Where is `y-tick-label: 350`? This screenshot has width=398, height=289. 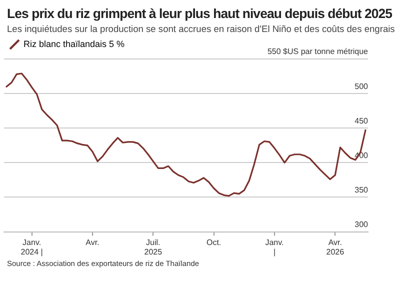
y-tick-label: 350 is located at coordinates (361, 189).